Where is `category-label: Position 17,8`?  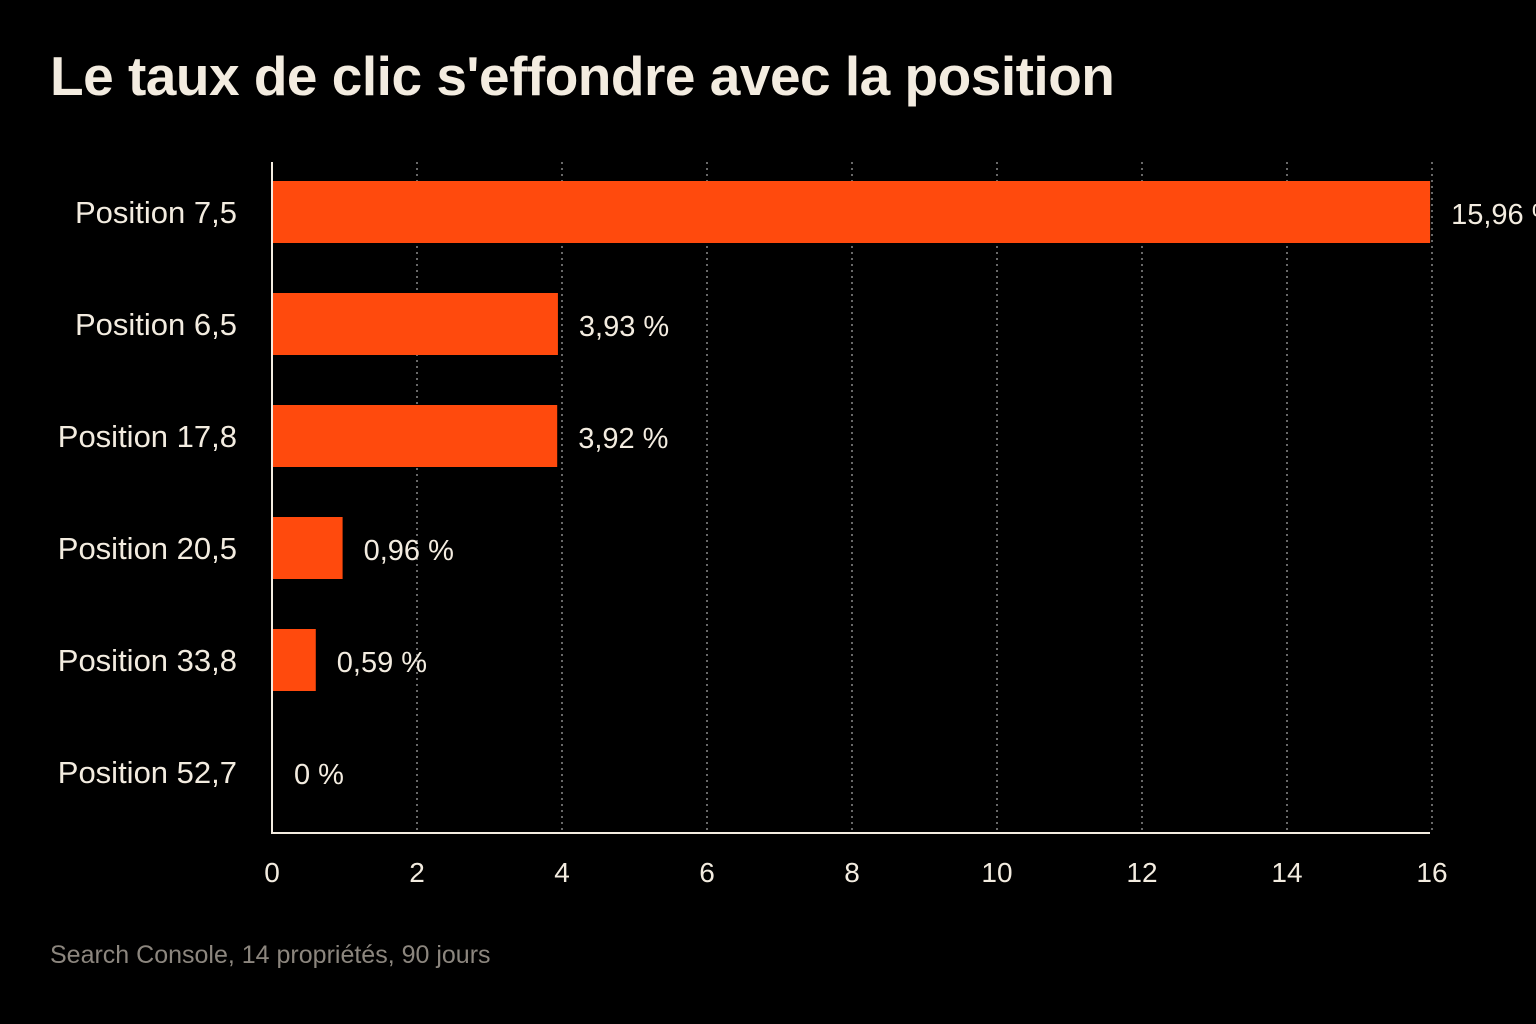 category-label: Position 17,8 is located at coordinates (147, 436).